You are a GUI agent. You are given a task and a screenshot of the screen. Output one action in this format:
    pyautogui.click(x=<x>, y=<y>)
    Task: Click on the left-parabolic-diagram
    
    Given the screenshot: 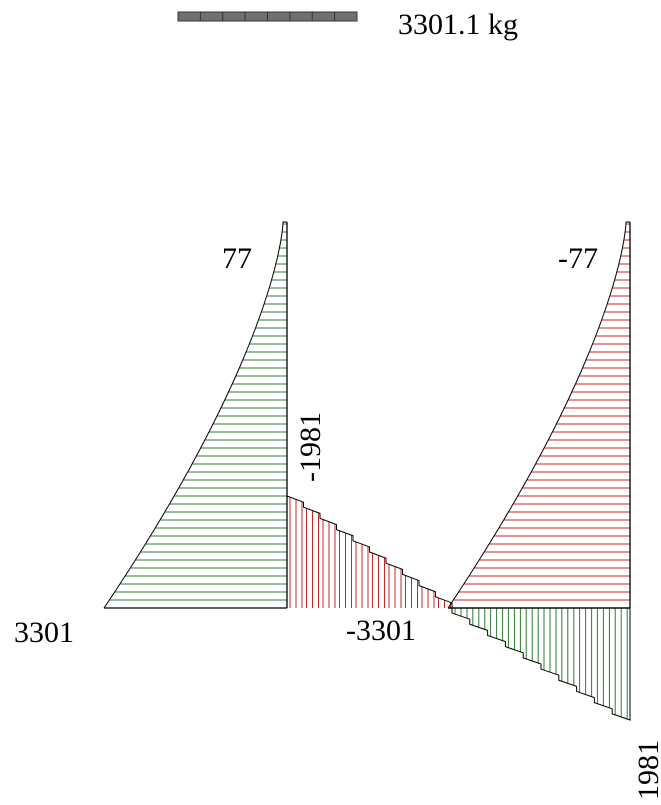 What is the action you would take?
    pyautogui.click(x=195, y=415)
    